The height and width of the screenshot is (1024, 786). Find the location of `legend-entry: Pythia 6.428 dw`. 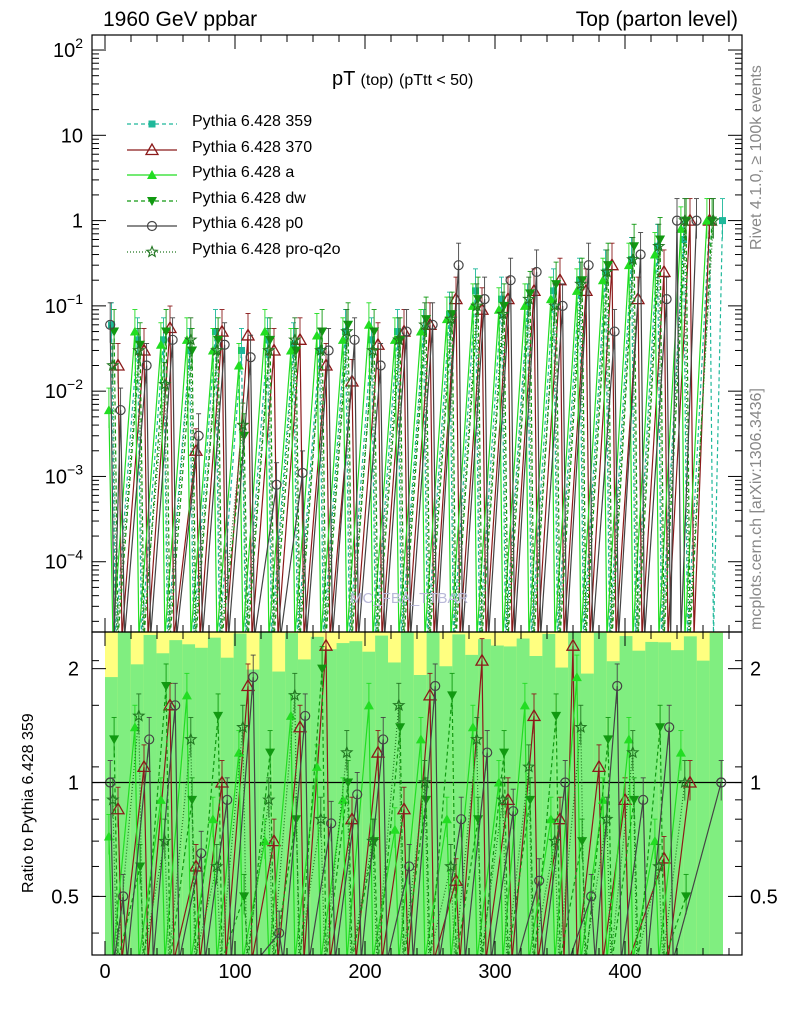

legend-entry: Pythia 6.428 dw is located at coordinates (265, 202).